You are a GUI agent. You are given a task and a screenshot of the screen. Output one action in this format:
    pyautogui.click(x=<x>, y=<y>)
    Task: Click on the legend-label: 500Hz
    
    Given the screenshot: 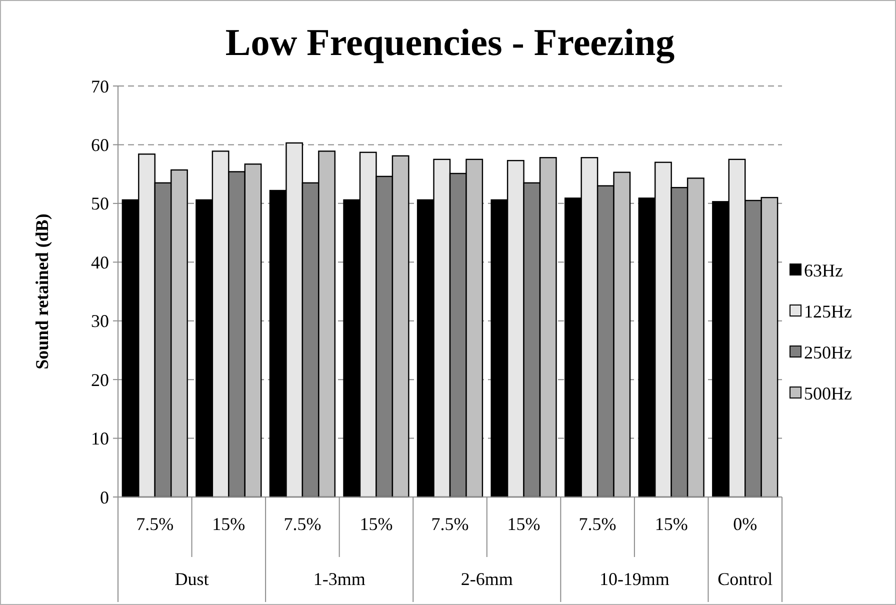 What is the action you would take?
    pyautogui.click(x=828, y=393)
    